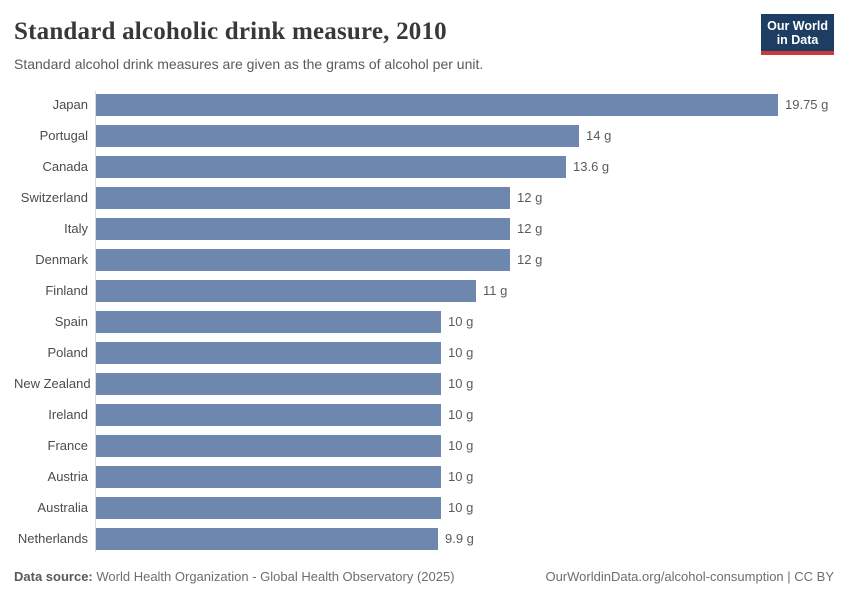 The height and width of the screenshot is (600, 850). I want to click on chart-row: Poland 10 g, so click(424, 352).